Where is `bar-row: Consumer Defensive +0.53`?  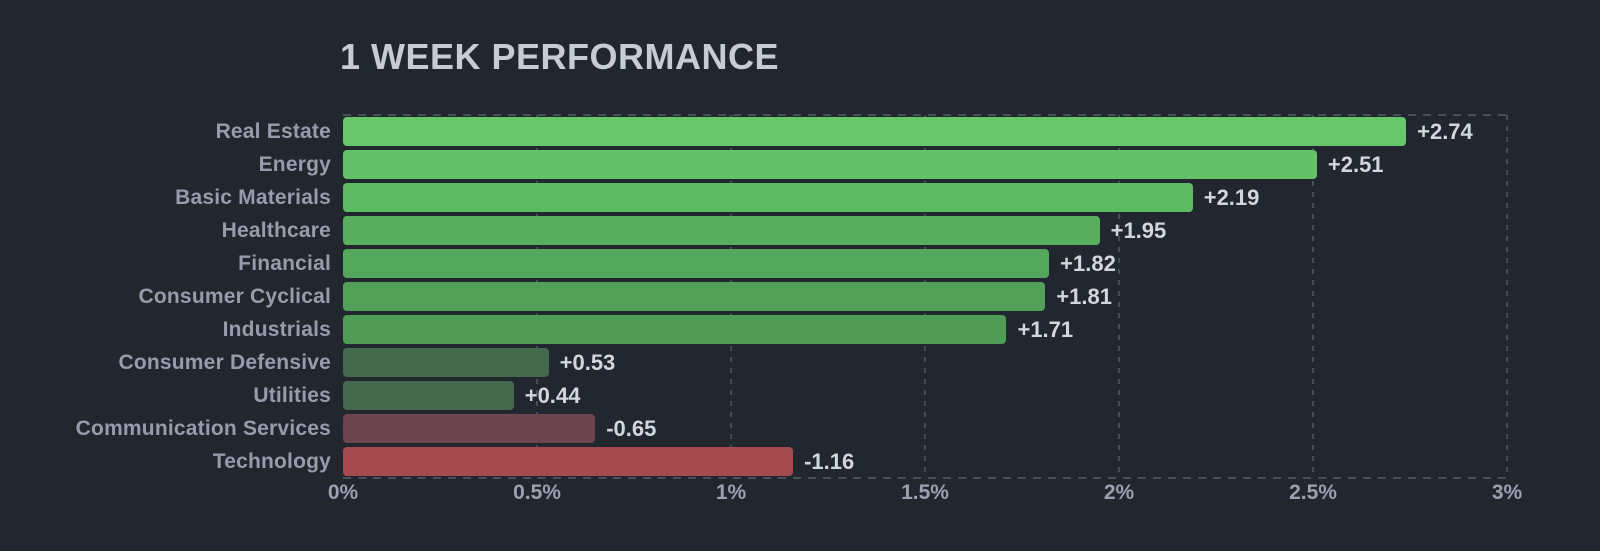 bar-row: Consumer Defensive +0.53 is located at coordinates (812, 362).